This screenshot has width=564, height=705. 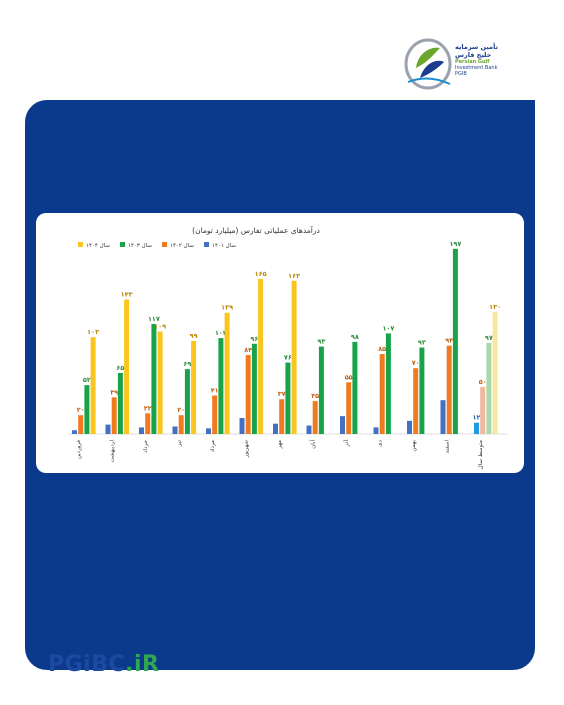 What do you see at coordinates (81, 410) in the screenshot?
I see `data-label-1-0: ۲۰` at bounding box center [81, 410].